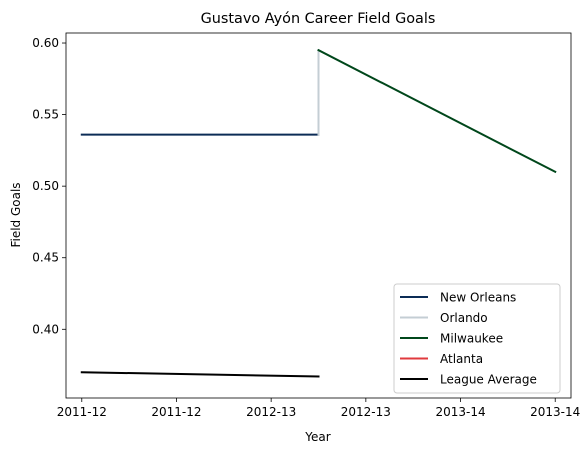 This screenshot has height=454, width=582. Describe the element at coordinates (317, 437) in the screenshot. I see `x-axis-label: Year` at that location.